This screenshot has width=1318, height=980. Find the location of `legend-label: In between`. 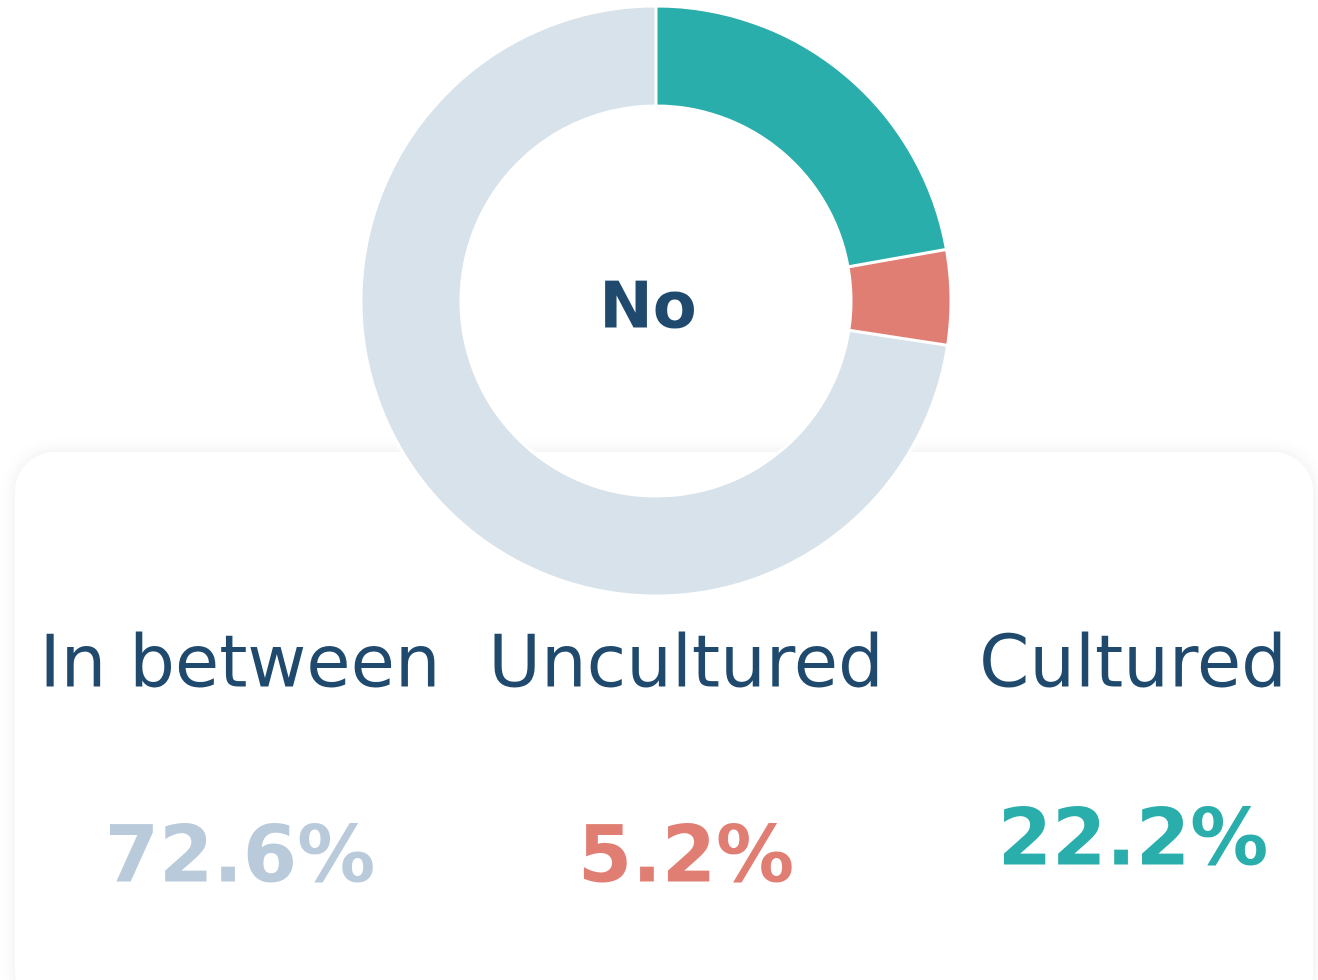

legend-label: In between is located at coordinates (239, 662).